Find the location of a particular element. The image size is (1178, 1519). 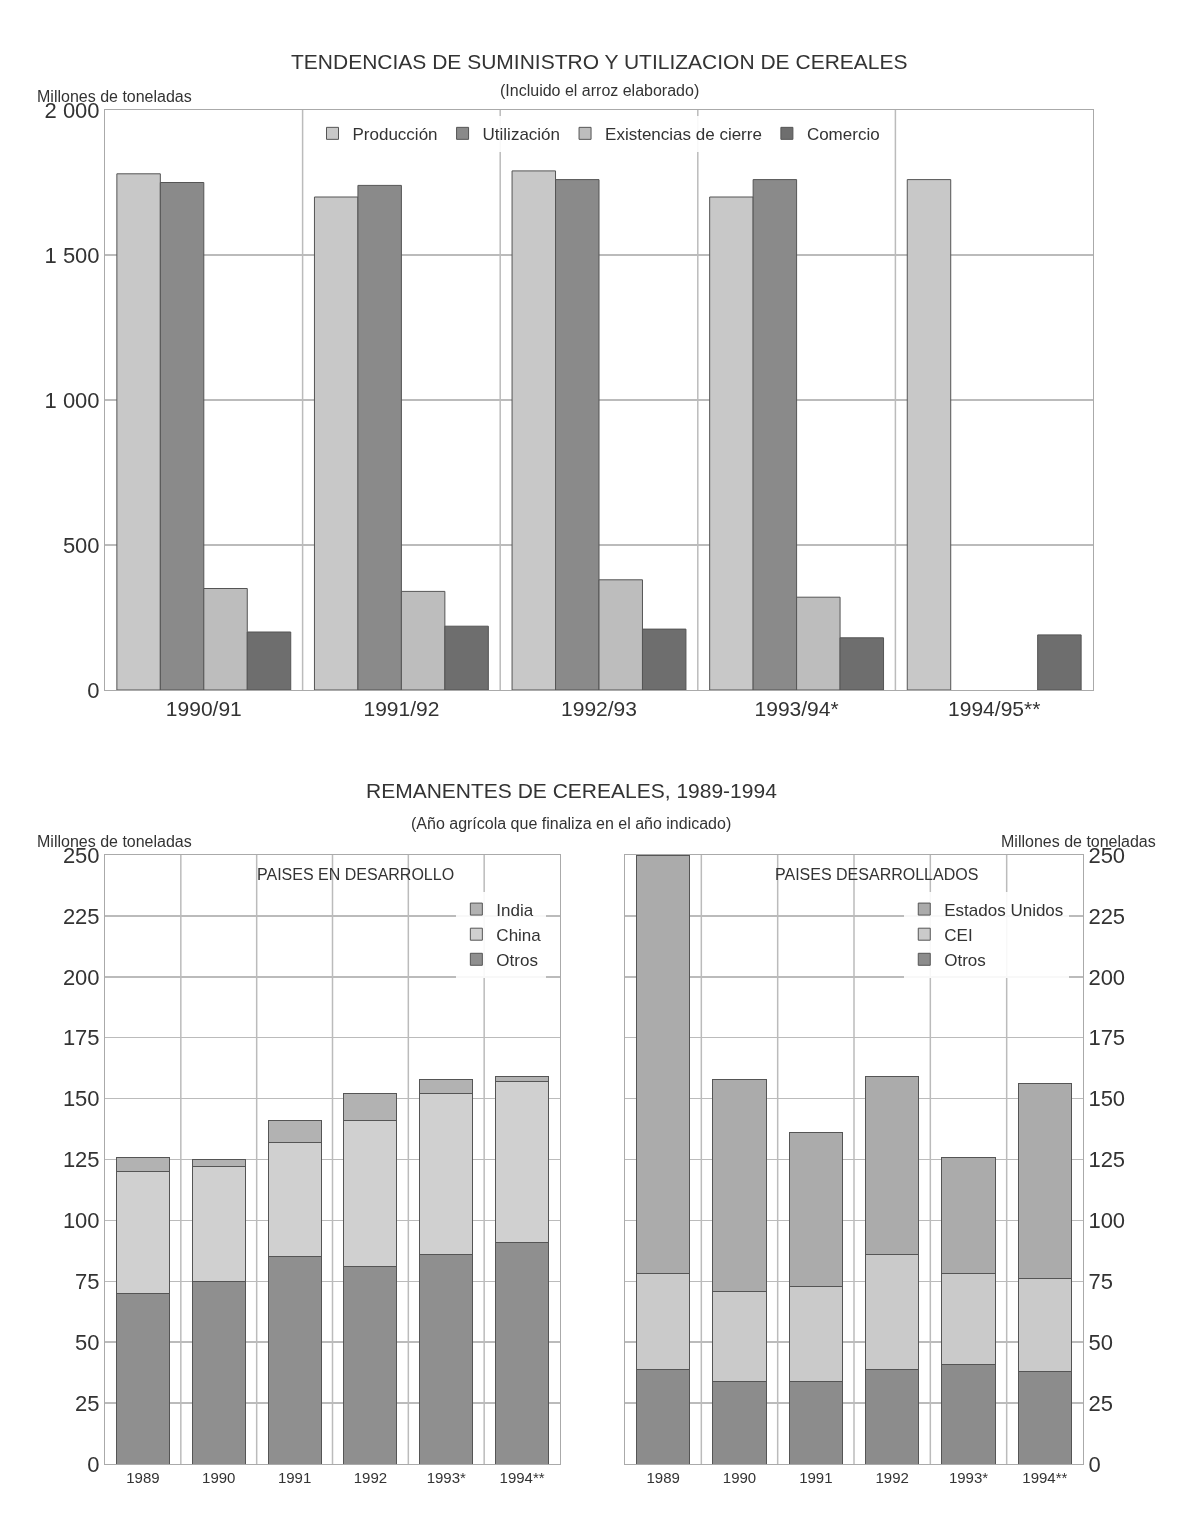

legend-label: Existencias de cierre is located at coordinates (683, 134).